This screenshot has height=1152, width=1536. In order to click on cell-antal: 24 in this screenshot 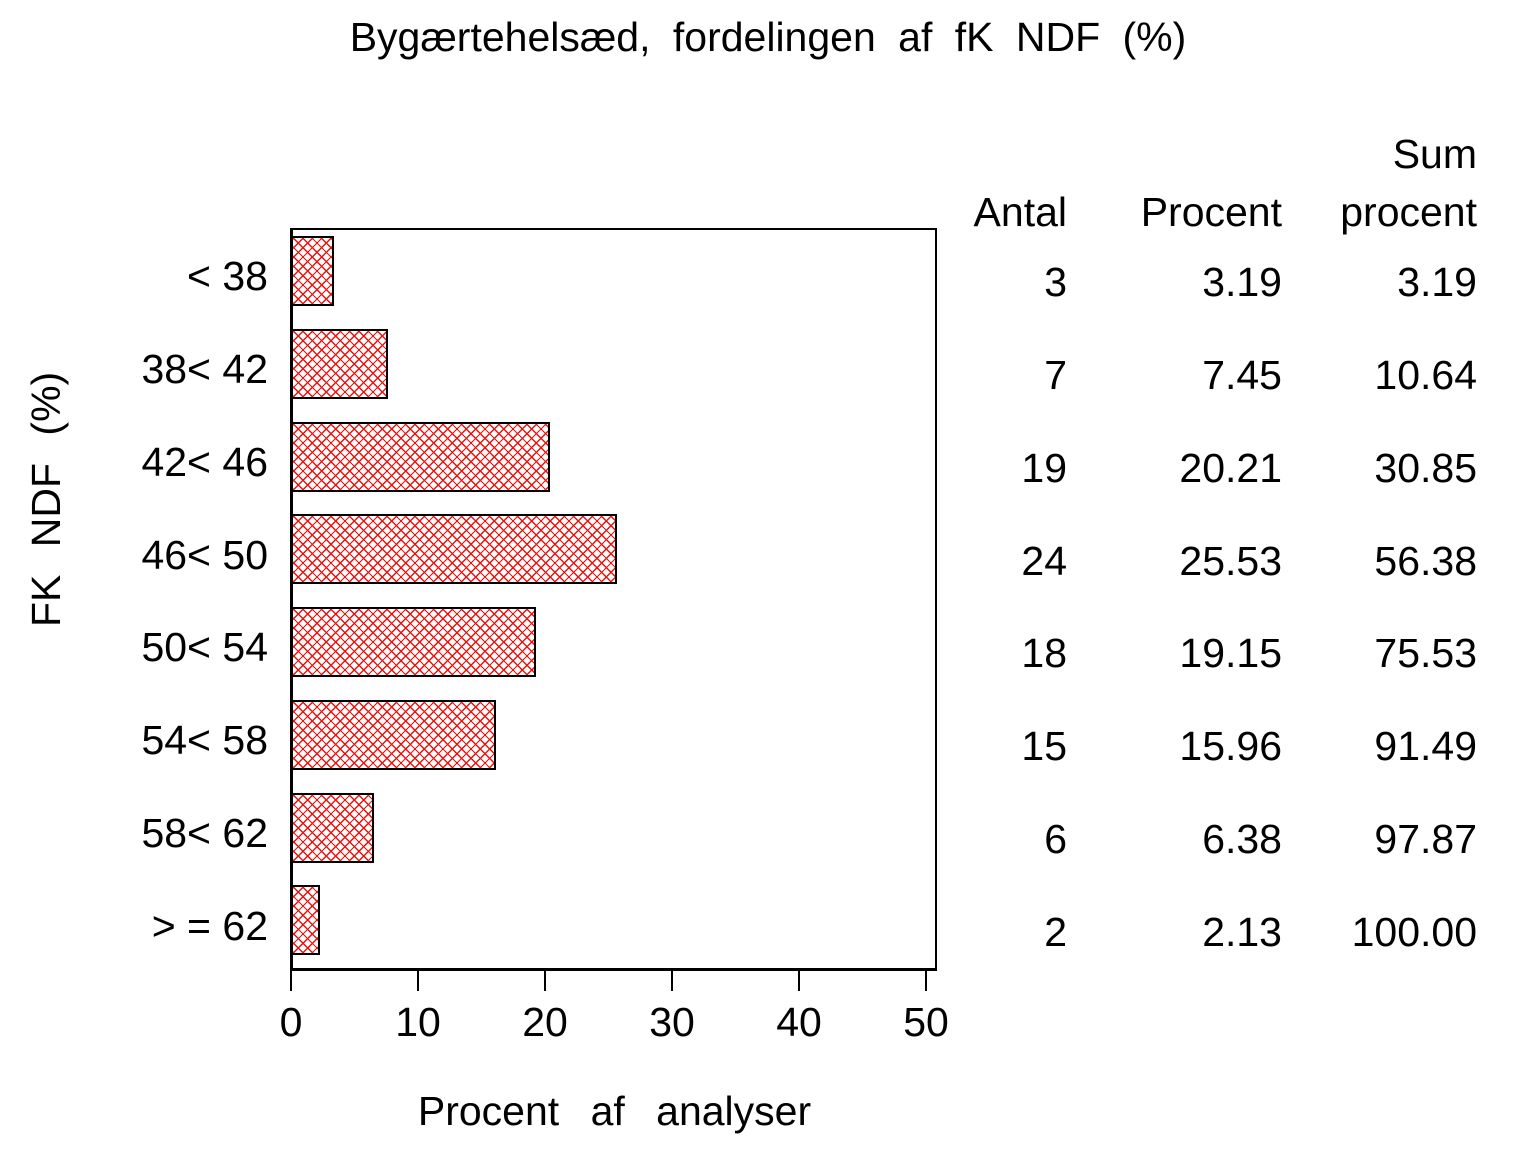, I will do `click(1044, 560)`.